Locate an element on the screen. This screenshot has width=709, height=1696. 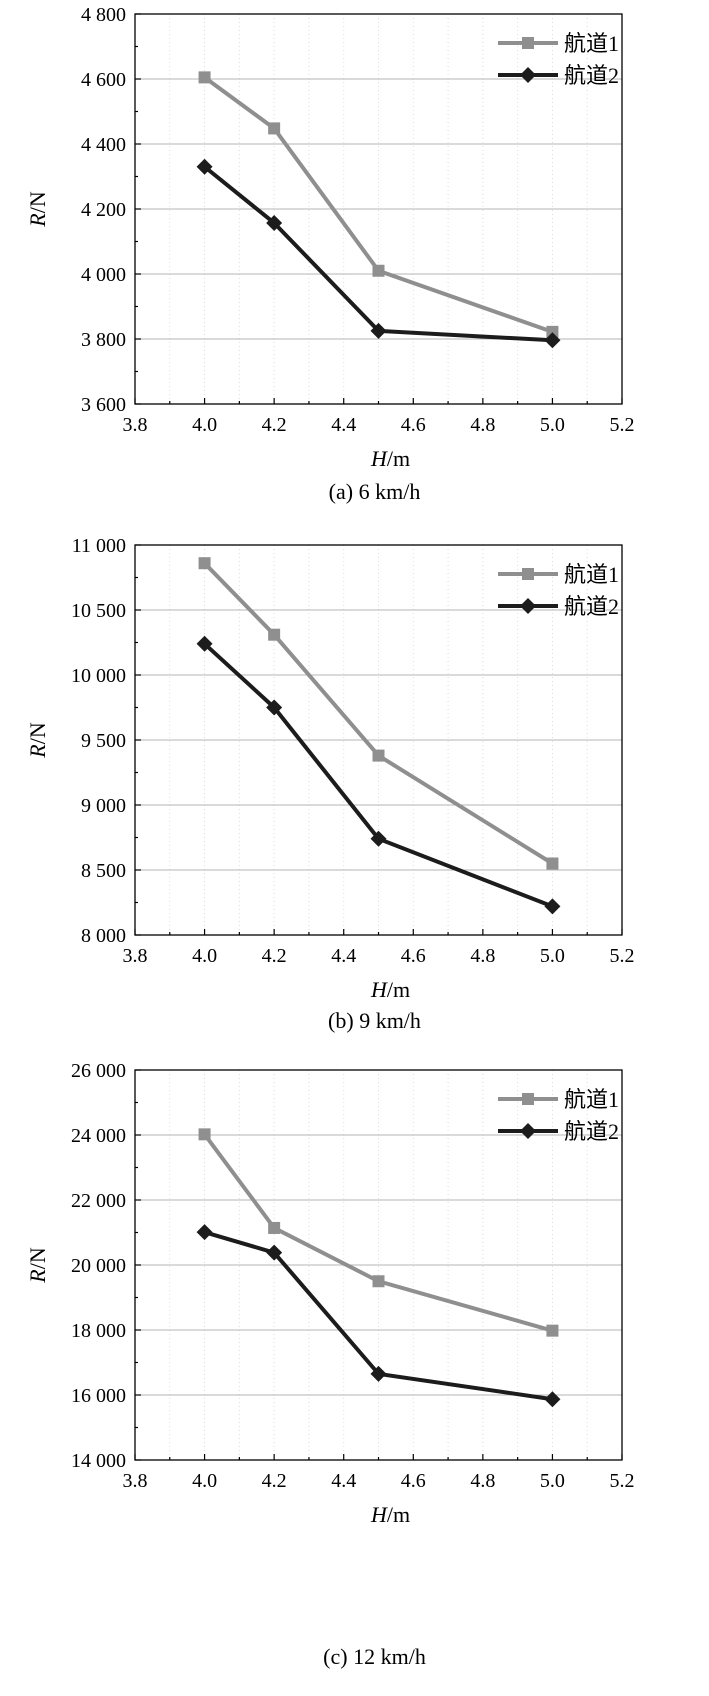
chart-caption: (b) 9 km/h is located at coordinates (374, 1020).